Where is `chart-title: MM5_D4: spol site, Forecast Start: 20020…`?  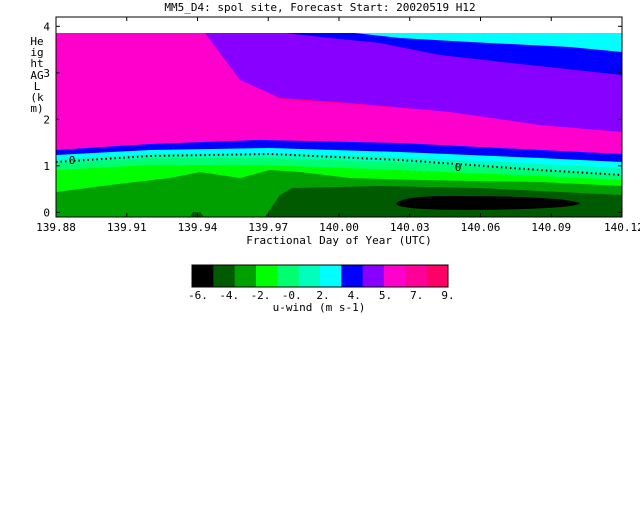
chart-title: MM5_D4: spol site, Forecast Start: 20020… is located at coordinates (320, 7).